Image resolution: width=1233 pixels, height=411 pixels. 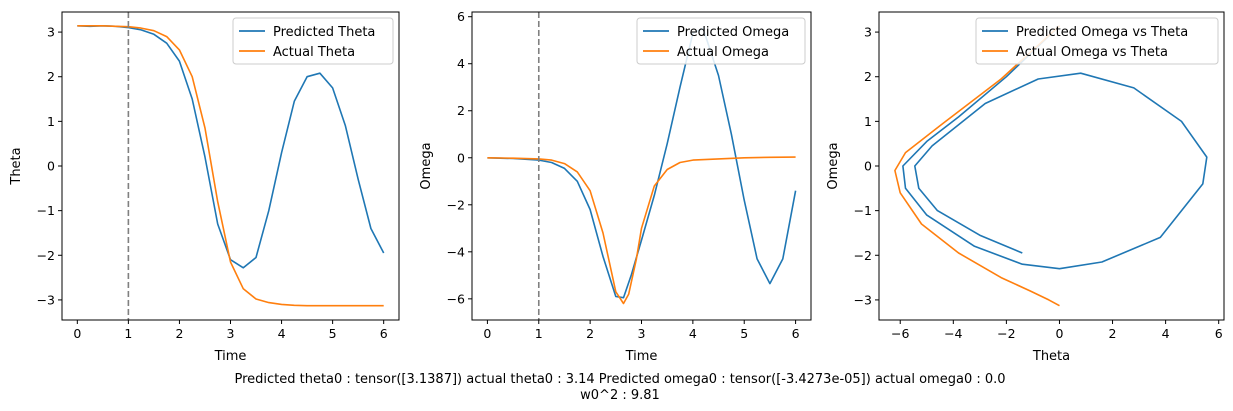 What do you see at coordinates (723, 52) in the screenshot?
I see `legend-label: Actual Omega` at bounding box center [723, 52].